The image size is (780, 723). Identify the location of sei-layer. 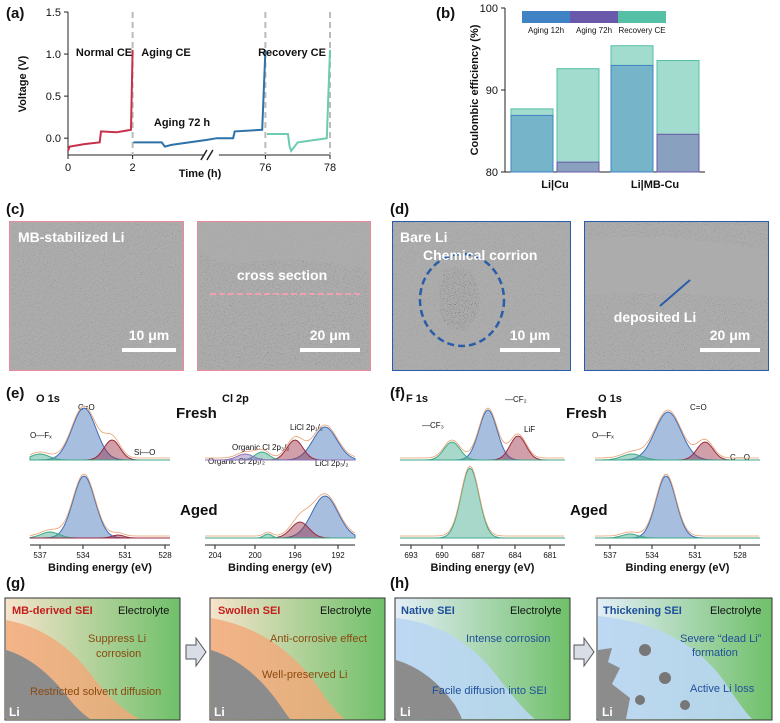
(675, 667).